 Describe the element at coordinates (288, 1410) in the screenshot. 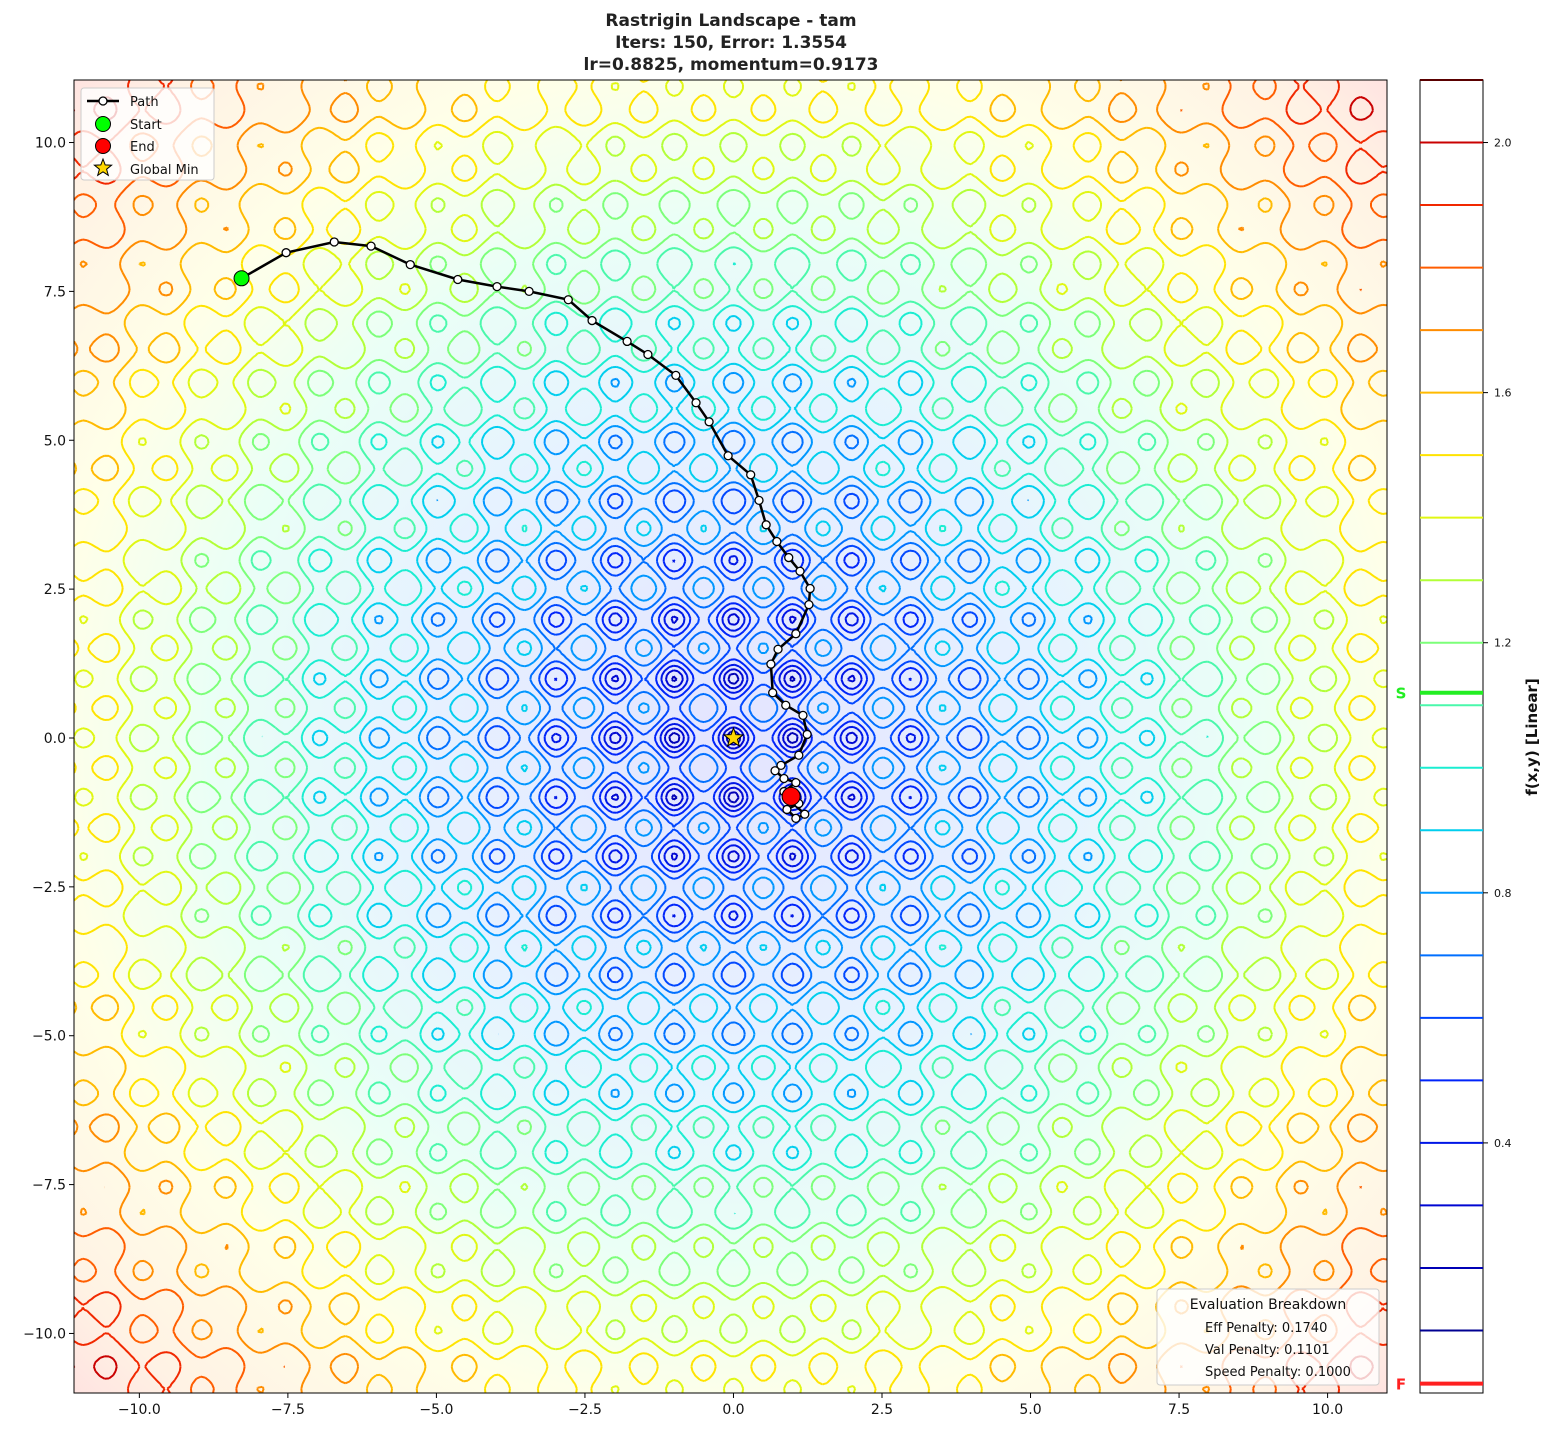

I see `x-tick-label: −7.5` at that location.